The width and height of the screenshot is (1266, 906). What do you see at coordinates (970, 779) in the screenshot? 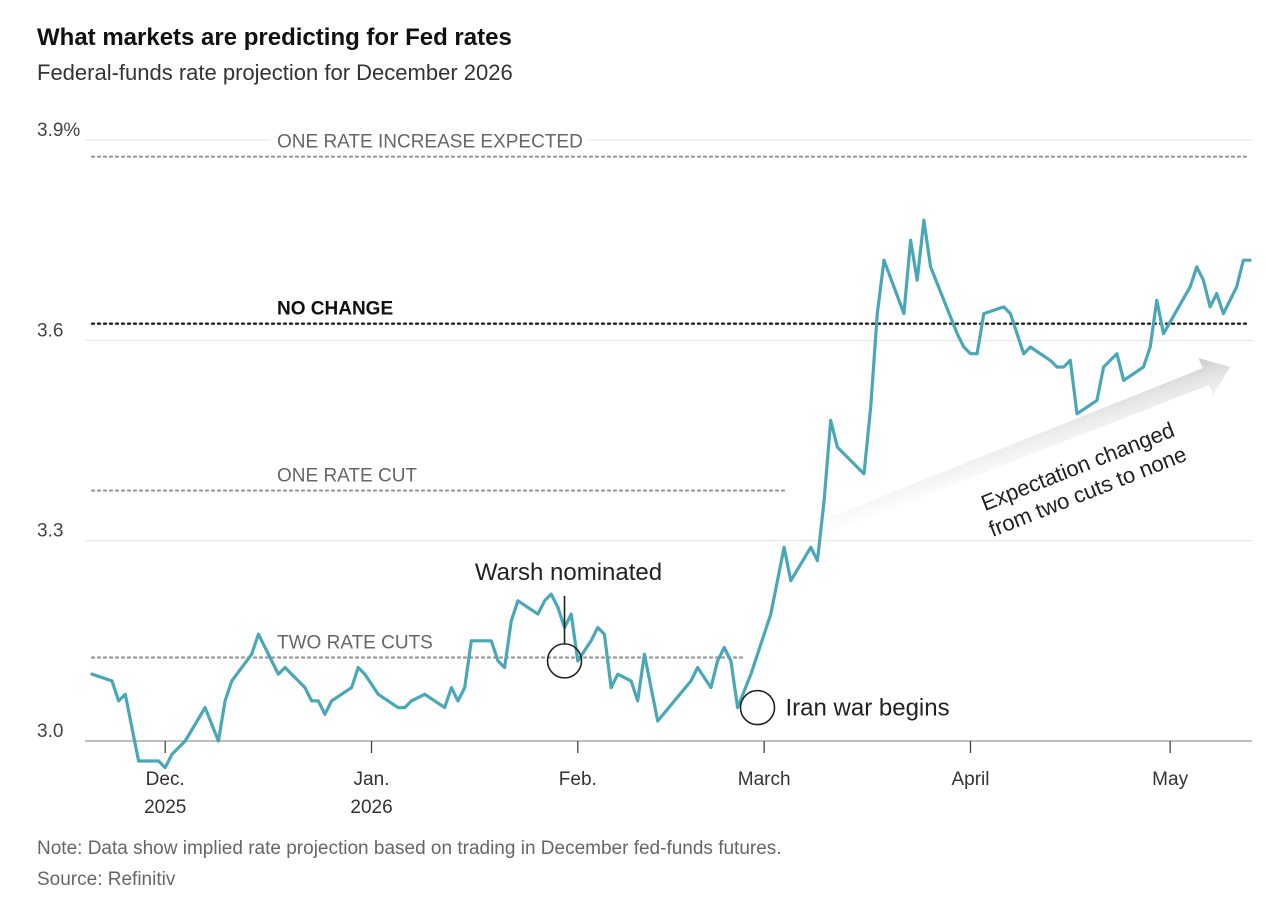
I see `x-tick-label: April` at bounding box center [970, 779].